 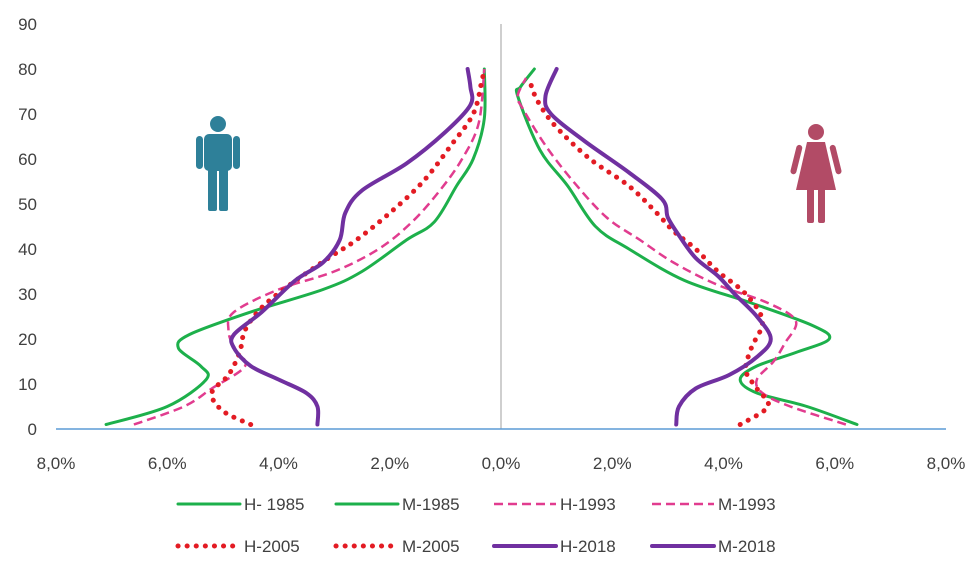 What do you see at coordinates (274, 504) in the screenshot?
I see `legend-label: H- 1985` at bounding box center [274, 504].